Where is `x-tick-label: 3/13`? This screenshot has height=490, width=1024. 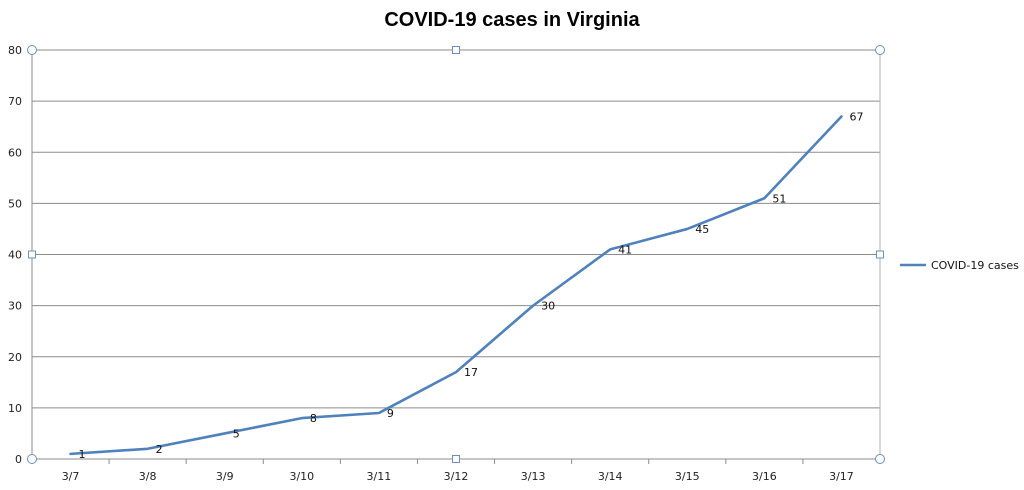 x-tick-label: 3/13 is located at coordinates (533, 476).